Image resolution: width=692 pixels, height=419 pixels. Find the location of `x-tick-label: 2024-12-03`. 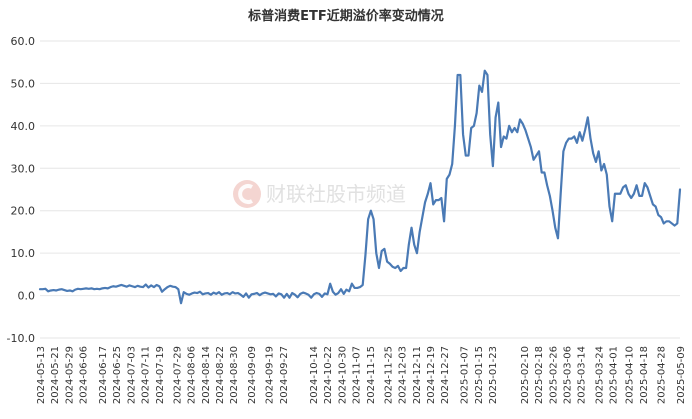

x-tick-label: 2024-12-03 is located at coordinates (403, 375).